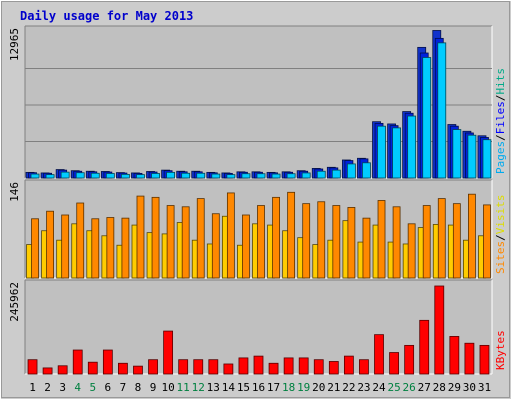 The image size is (512, 400). I want to click on x-tick-label-day-10: 10, so click(167, 387).